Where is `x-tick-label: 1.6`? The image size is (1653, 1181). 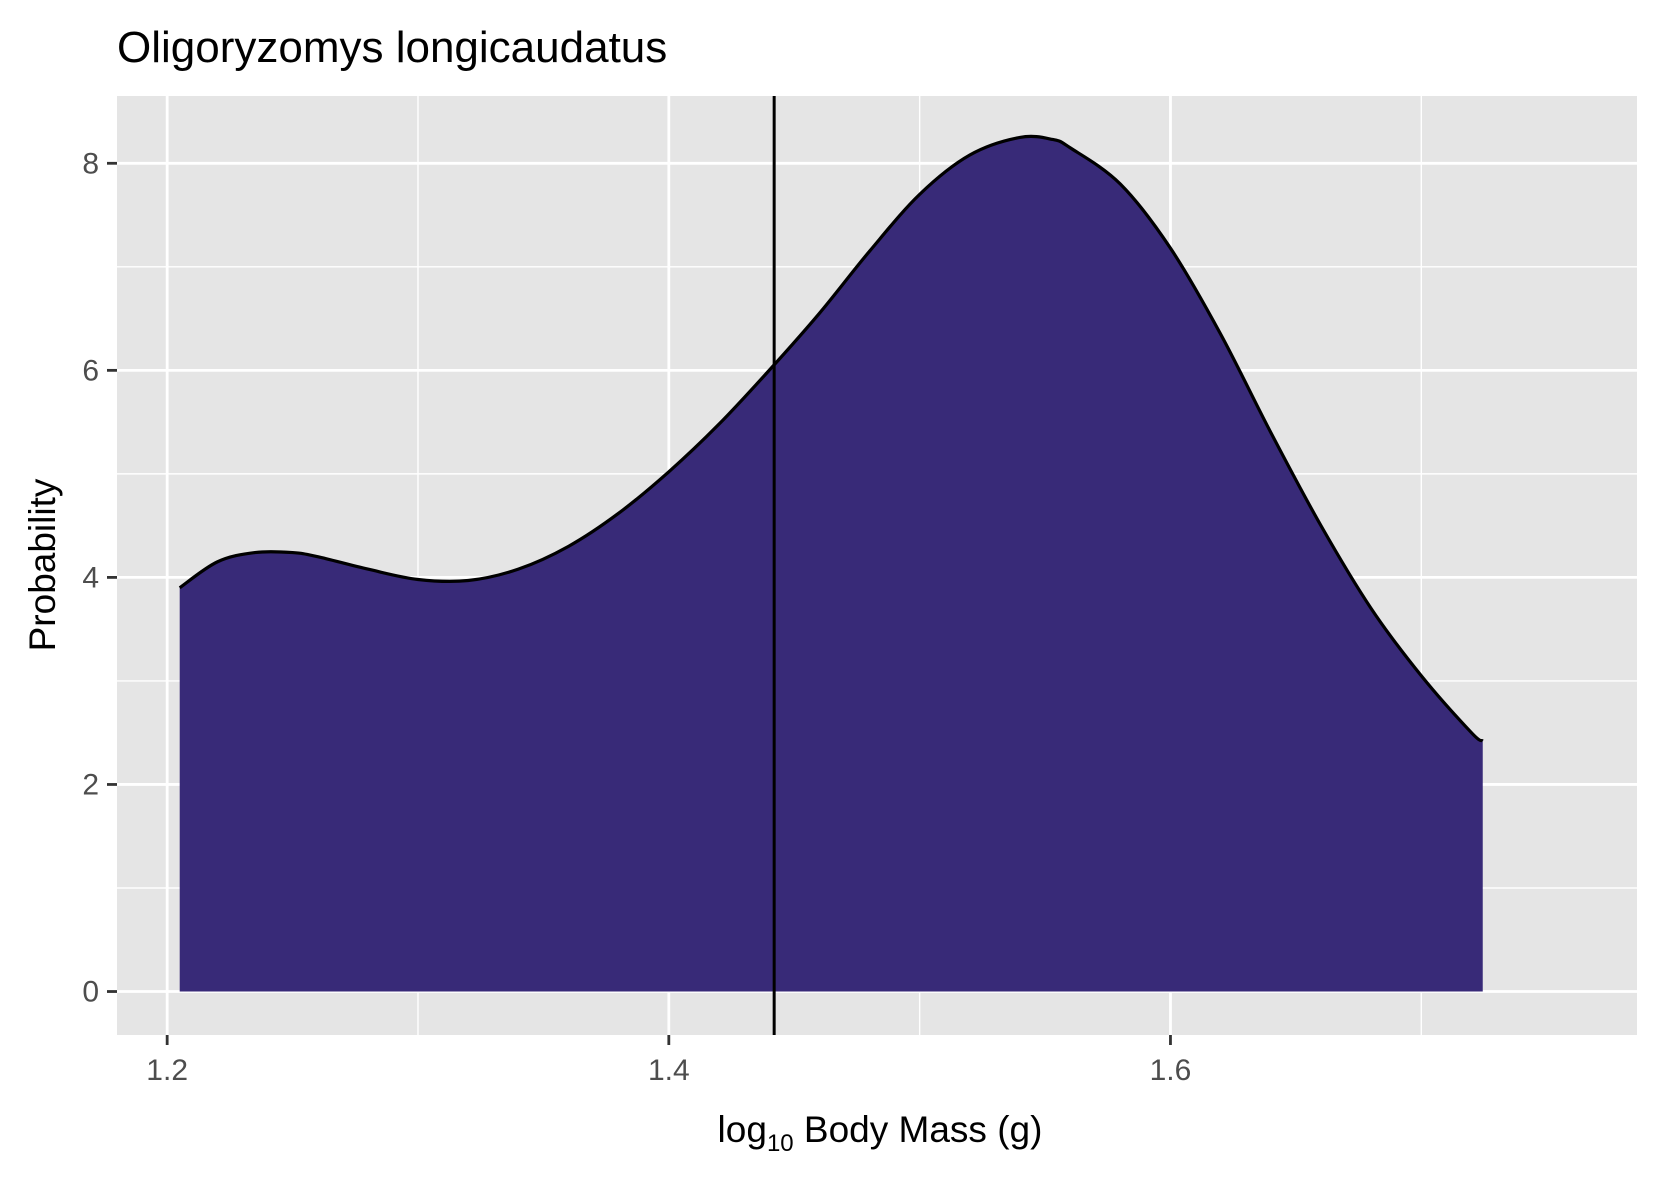
x-tick-label: 1.6 is located at coordinates (1171, 1070).